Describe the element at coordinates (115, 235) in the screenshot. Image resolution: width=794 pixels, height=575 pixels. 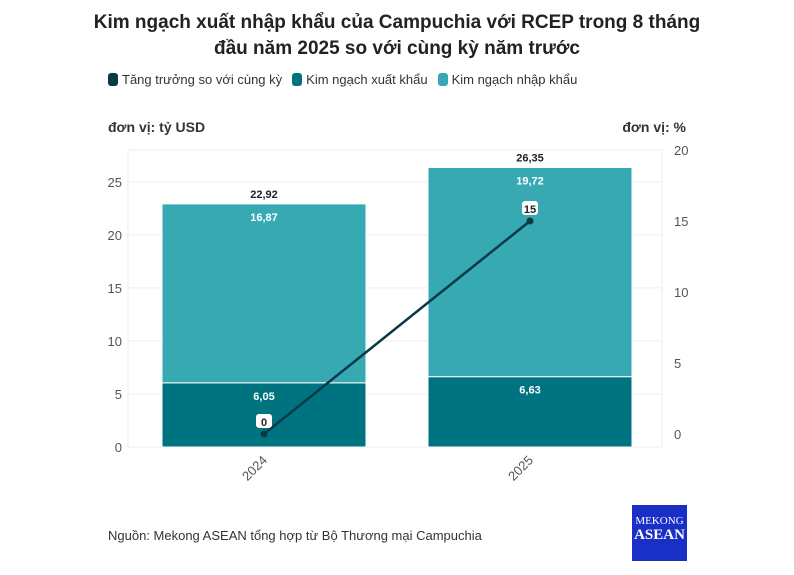
I see `left-tick-label: 20` at that location.